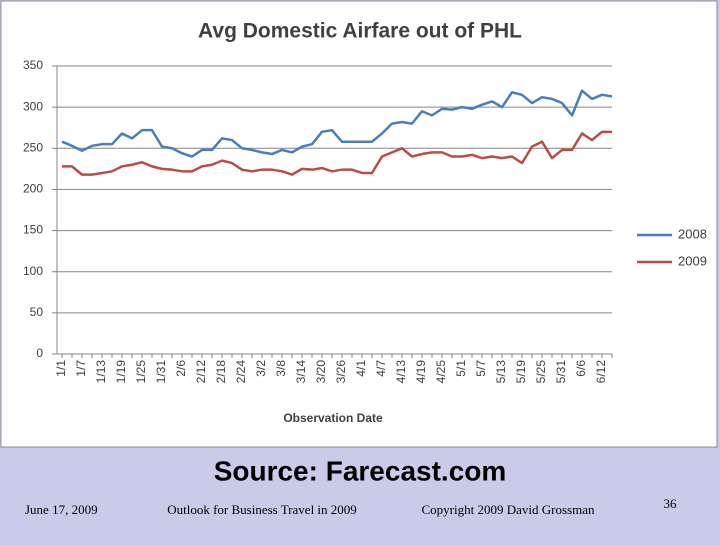  Describe the element at coordinates (221, 372) in the screenshot. I see `x-tick-label: 2/18` at that location.